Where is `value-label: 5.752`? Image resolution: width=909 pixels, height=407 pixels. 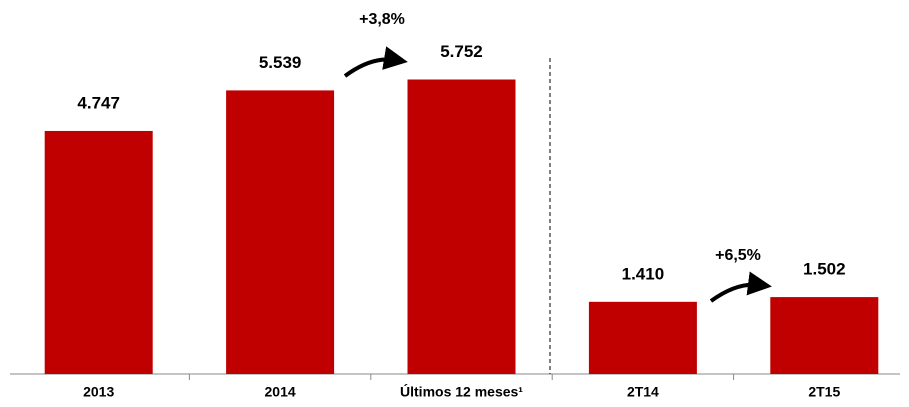 value-label: 5.752 is located at coordinates (461, 51).